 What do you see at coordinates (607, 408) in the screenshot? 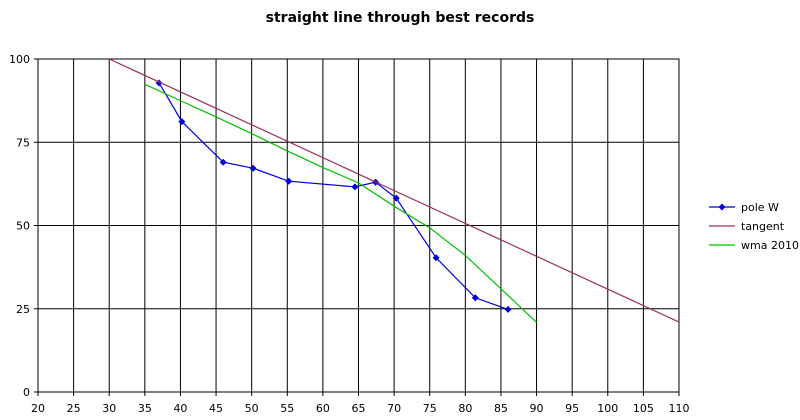
I see `x-tick-label: 100` at bounding box center [607, 408].